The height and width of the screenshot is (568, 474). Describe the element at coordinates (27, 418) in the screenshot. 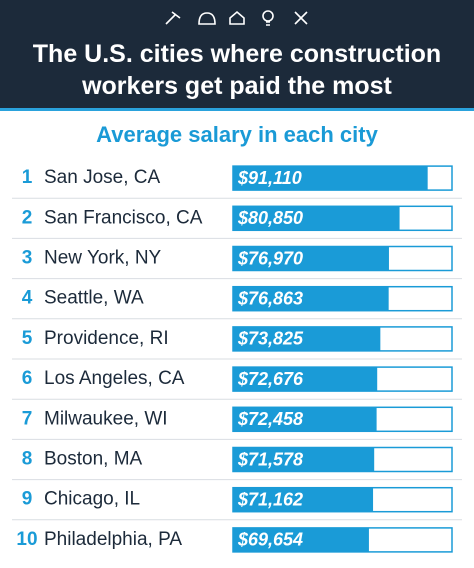

I see `rank: 7` at that location.